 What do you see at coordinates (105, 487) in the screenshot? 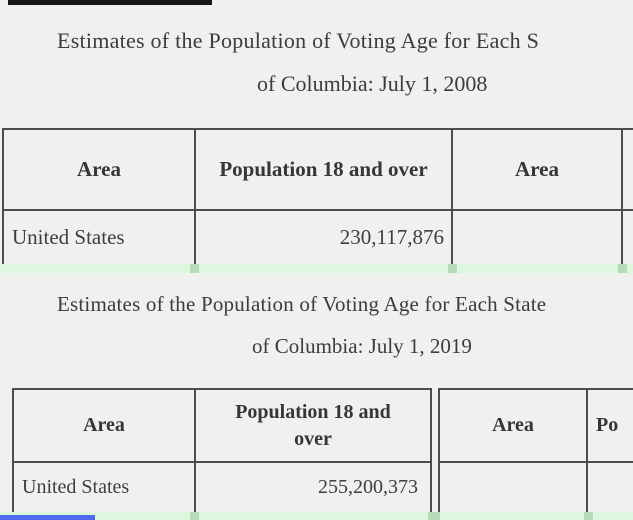
I see `cell-area-united-states-2019: United States` at bounding box center [105, 487].